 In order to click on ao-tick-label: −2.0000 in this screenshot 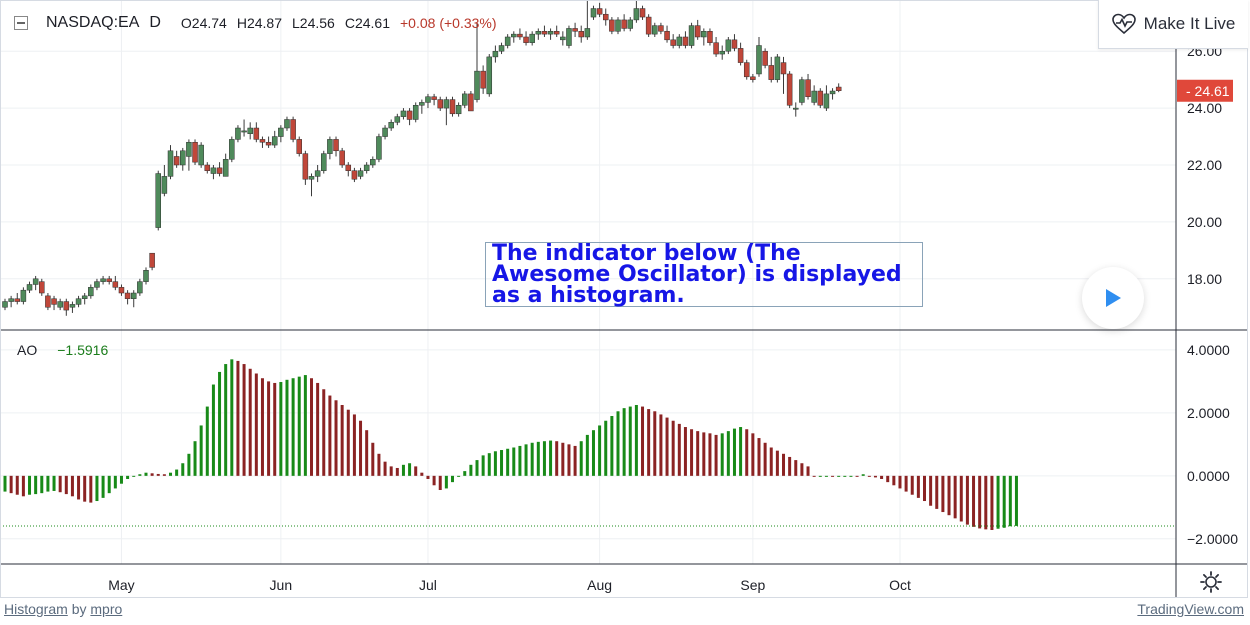, I will do `click(1212, 539)`.